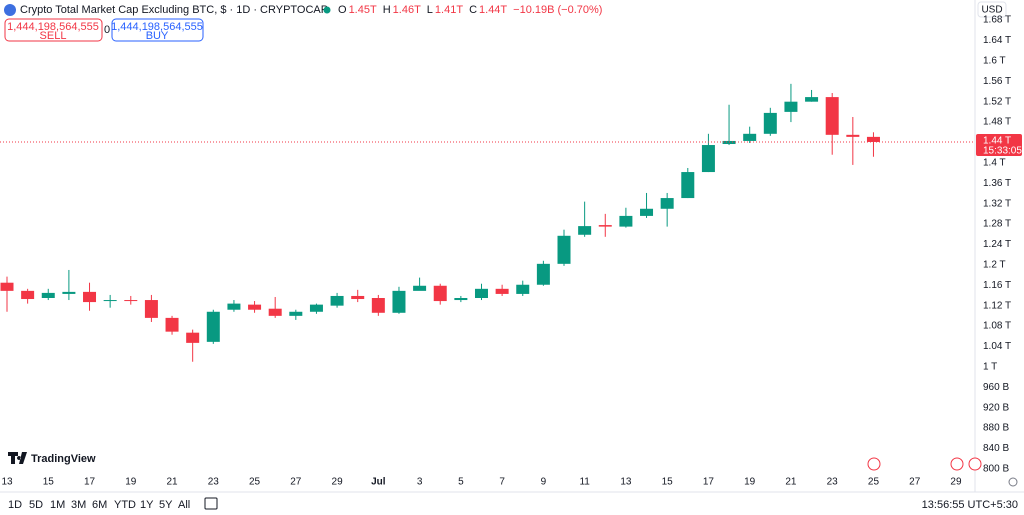  What do you see at coordinates (997, 305) in the screenshot?
I see `y-tick-label: 1.12 T` at bounding box center [997, 305].